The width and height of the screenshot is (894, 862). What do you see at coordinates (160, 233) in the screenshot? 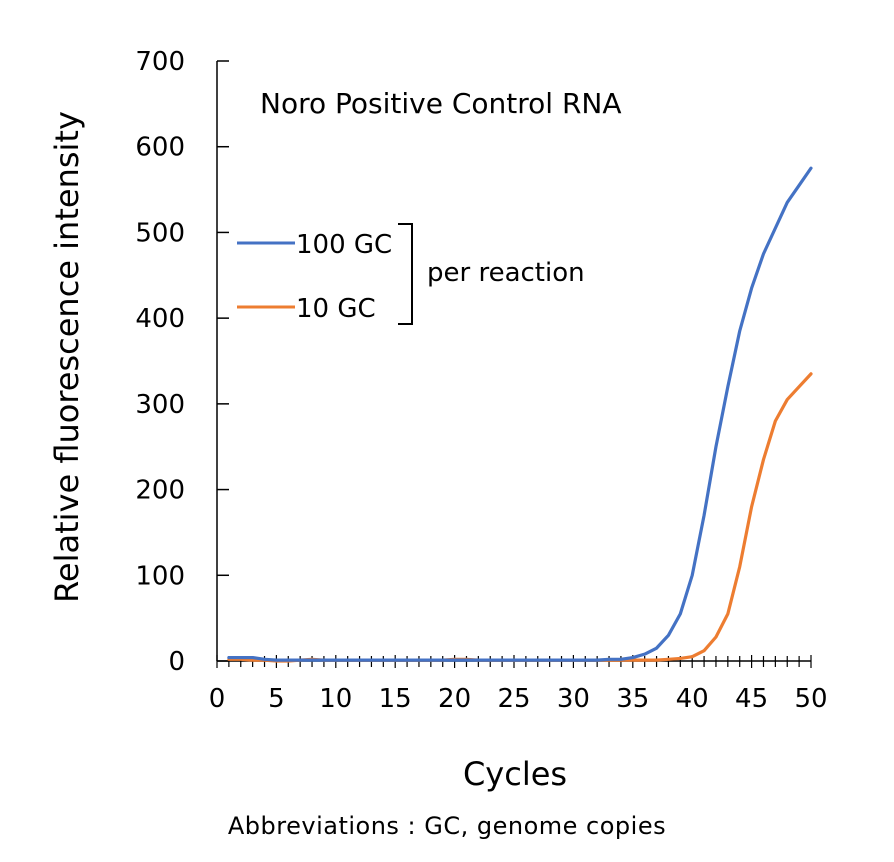
I see `y-tick-label: 500` at bounding box center [160, 233].